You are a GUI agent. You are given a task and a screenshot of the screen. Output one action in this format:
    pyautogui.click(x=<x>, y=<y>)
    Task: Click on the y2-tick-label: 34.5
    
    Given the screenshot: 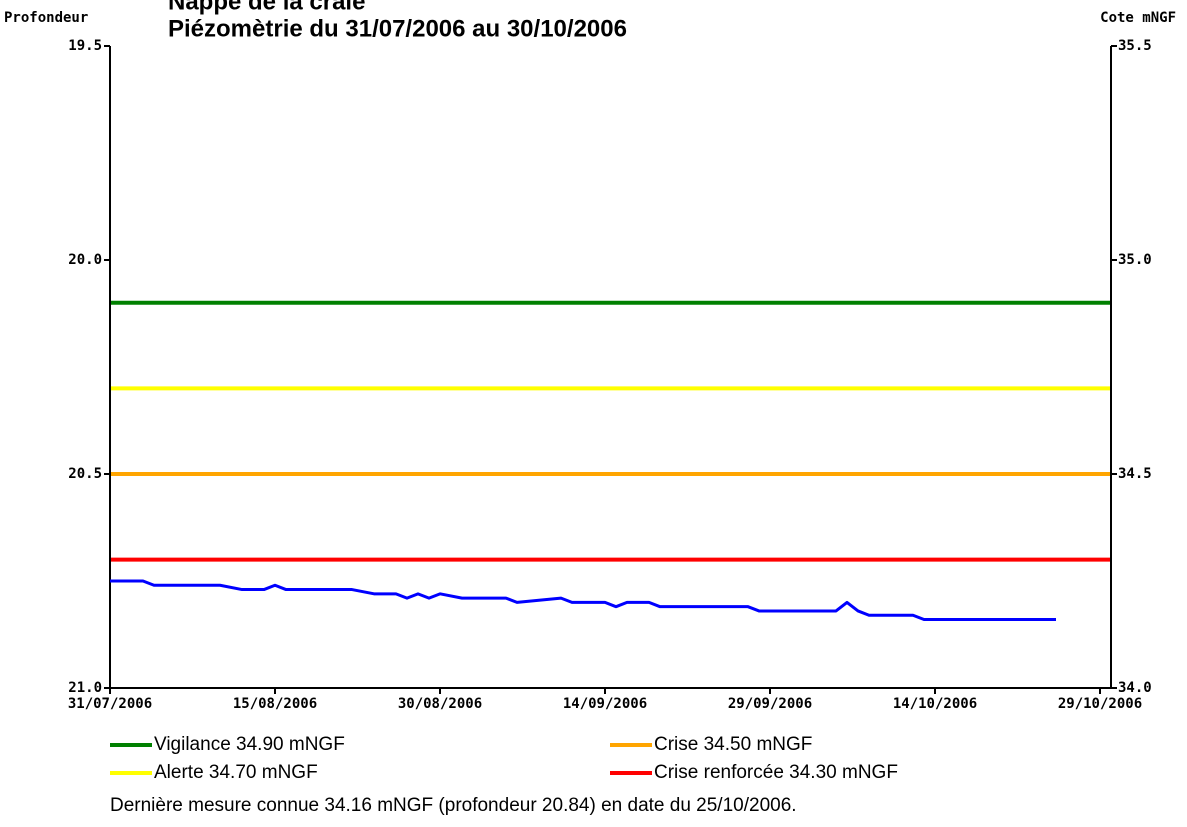 What is the action you would take?
    pyautogui.click(x=1135, y=474)
    